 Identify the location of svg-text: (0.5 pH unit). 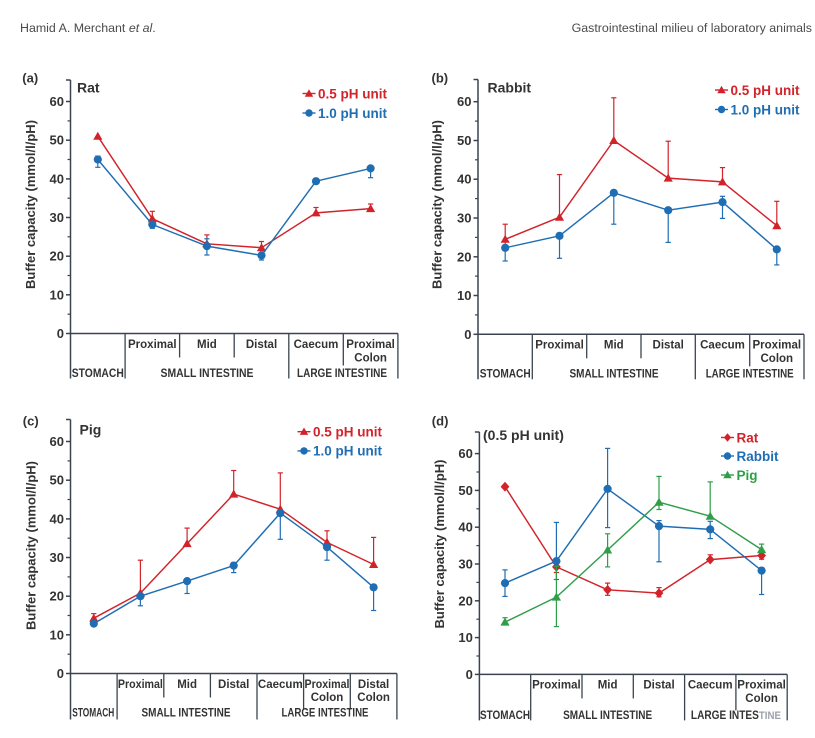
(523, 435).